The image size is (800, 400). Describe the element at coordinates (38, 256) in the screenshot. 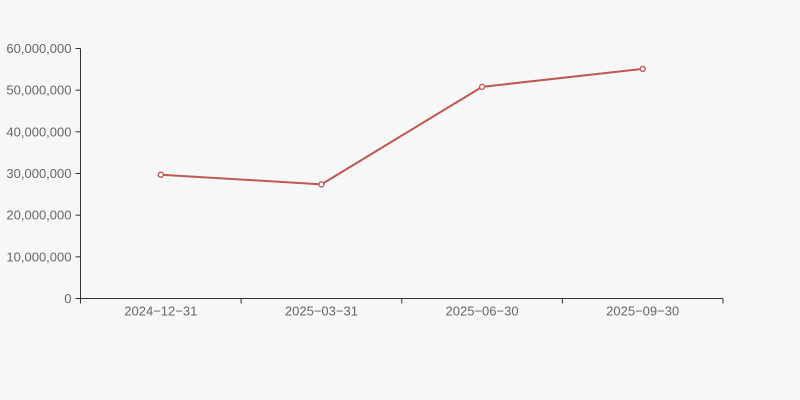

I see `y-axis-tick-label: 10,000,000` at that location.